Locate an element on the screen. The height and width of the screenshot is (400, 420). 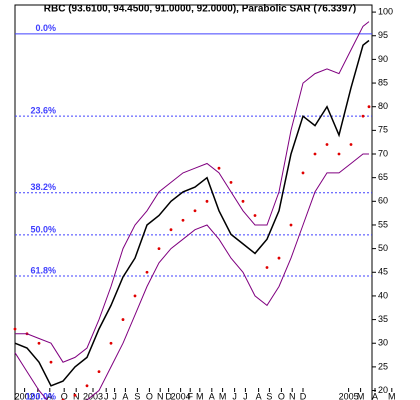
y-tick-label: 85 is located at coordinates (383, 82).